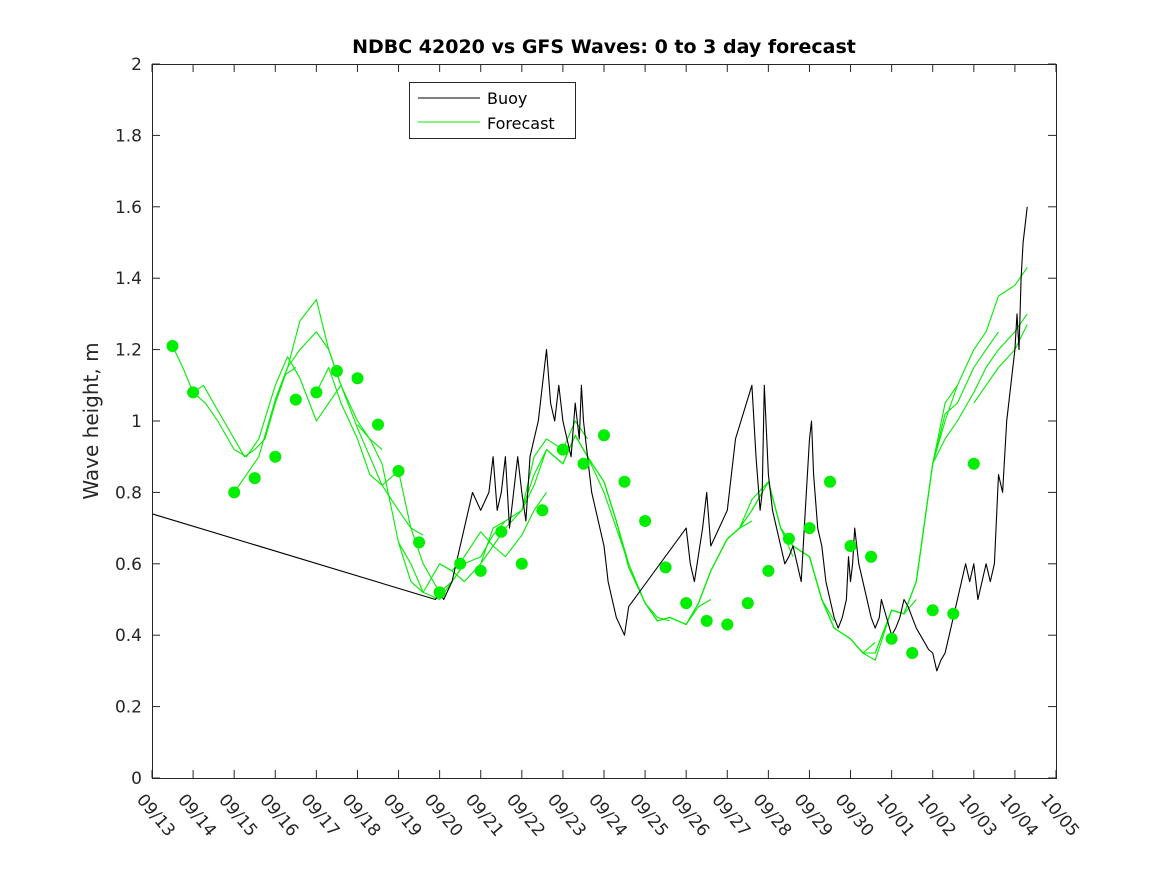 The width and height of the screenshot is (1167, 875). I want to click on legend: Buoy Forecast, so click(492, 110).